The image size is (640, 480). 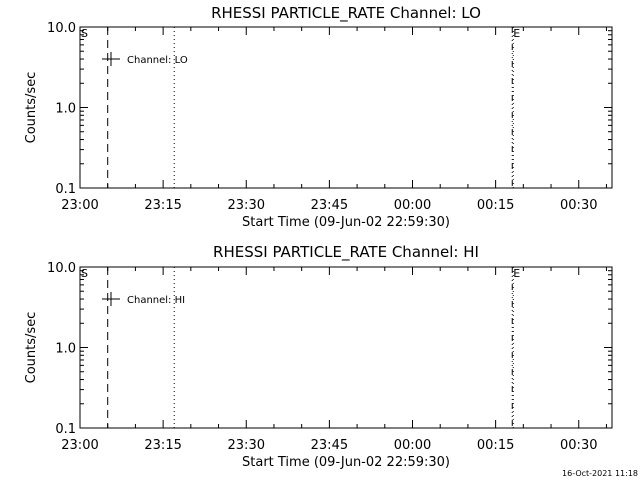 What do you see at coordinates (156, 300) in the screenshot?
I see `legend-label: Channel: HI` at bounding box center [156, 300].